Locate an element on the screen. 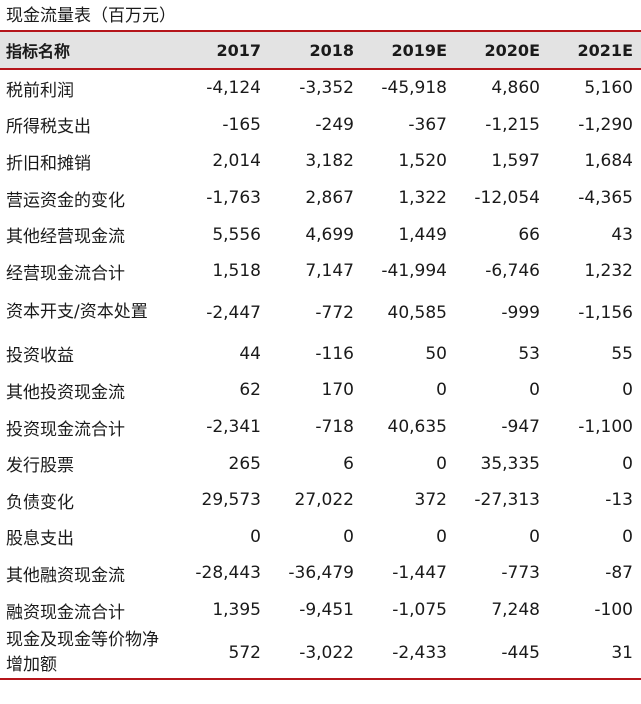 Image resolution: width=641 pixels, height=704 pixels. row-value: 1,518 is located at coordinates (236, 271).